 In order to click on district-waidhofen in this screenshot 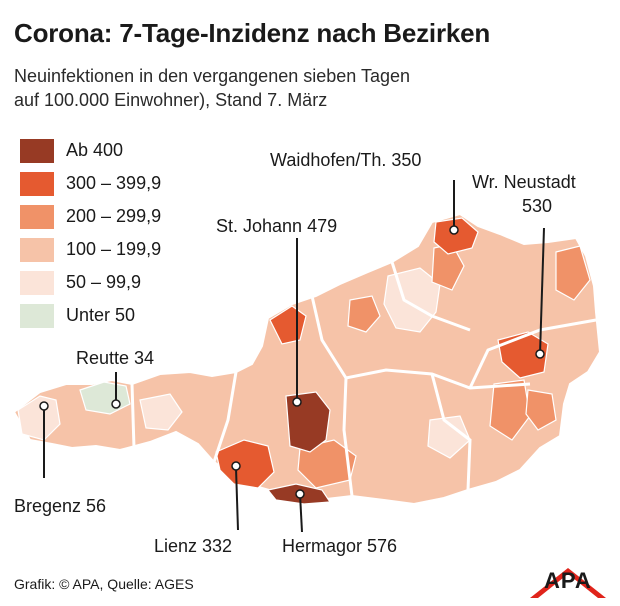, I will do `click(456, 236)`.